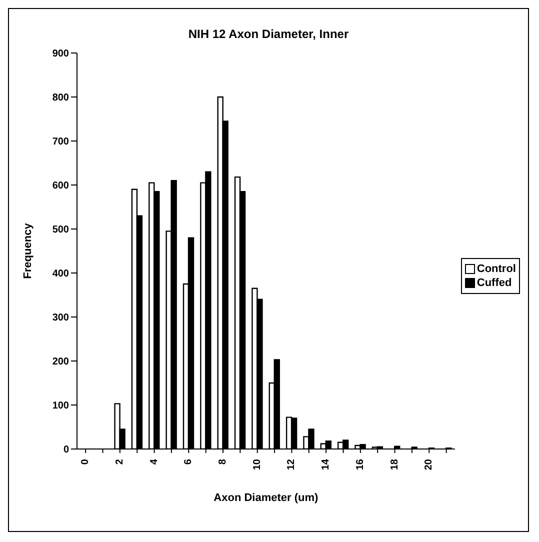  Describe the element at coordinates (86, 461) in the screenshot. I see `x-tick-label: 0` at that location.